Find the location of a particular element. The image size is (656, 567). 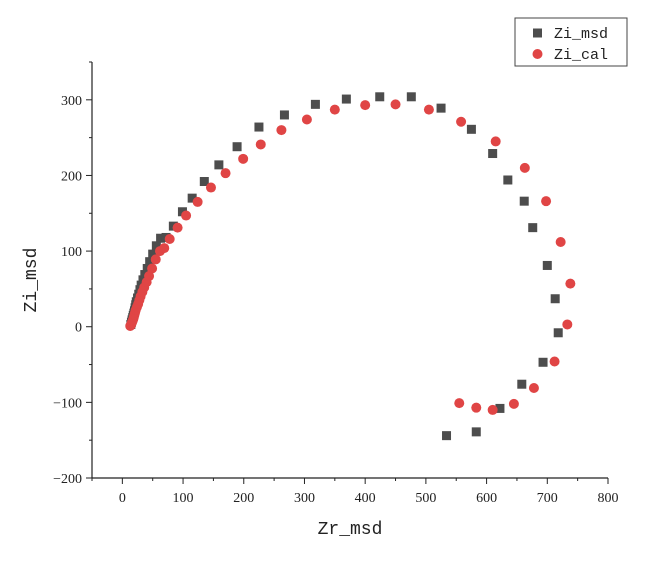

y-tick-label: −200 is located at coordinates (67, 479).